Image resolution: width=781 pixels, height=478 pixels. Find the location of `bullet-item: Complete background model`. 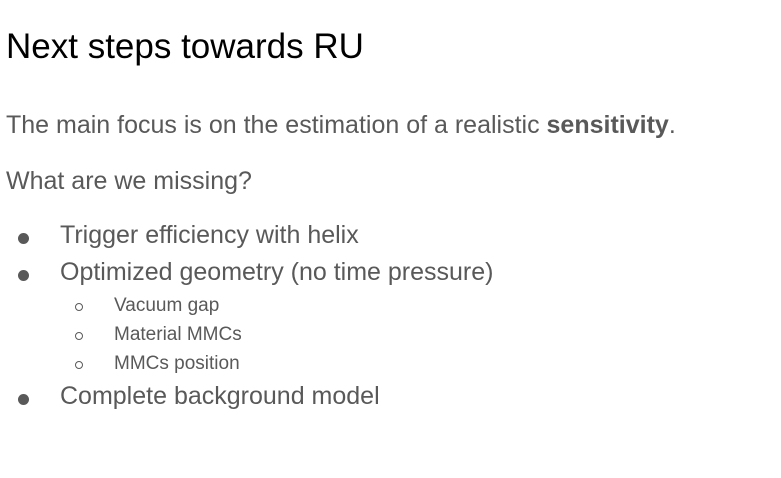

bullet-item: Complete background model is located at coordinates (390, 398).